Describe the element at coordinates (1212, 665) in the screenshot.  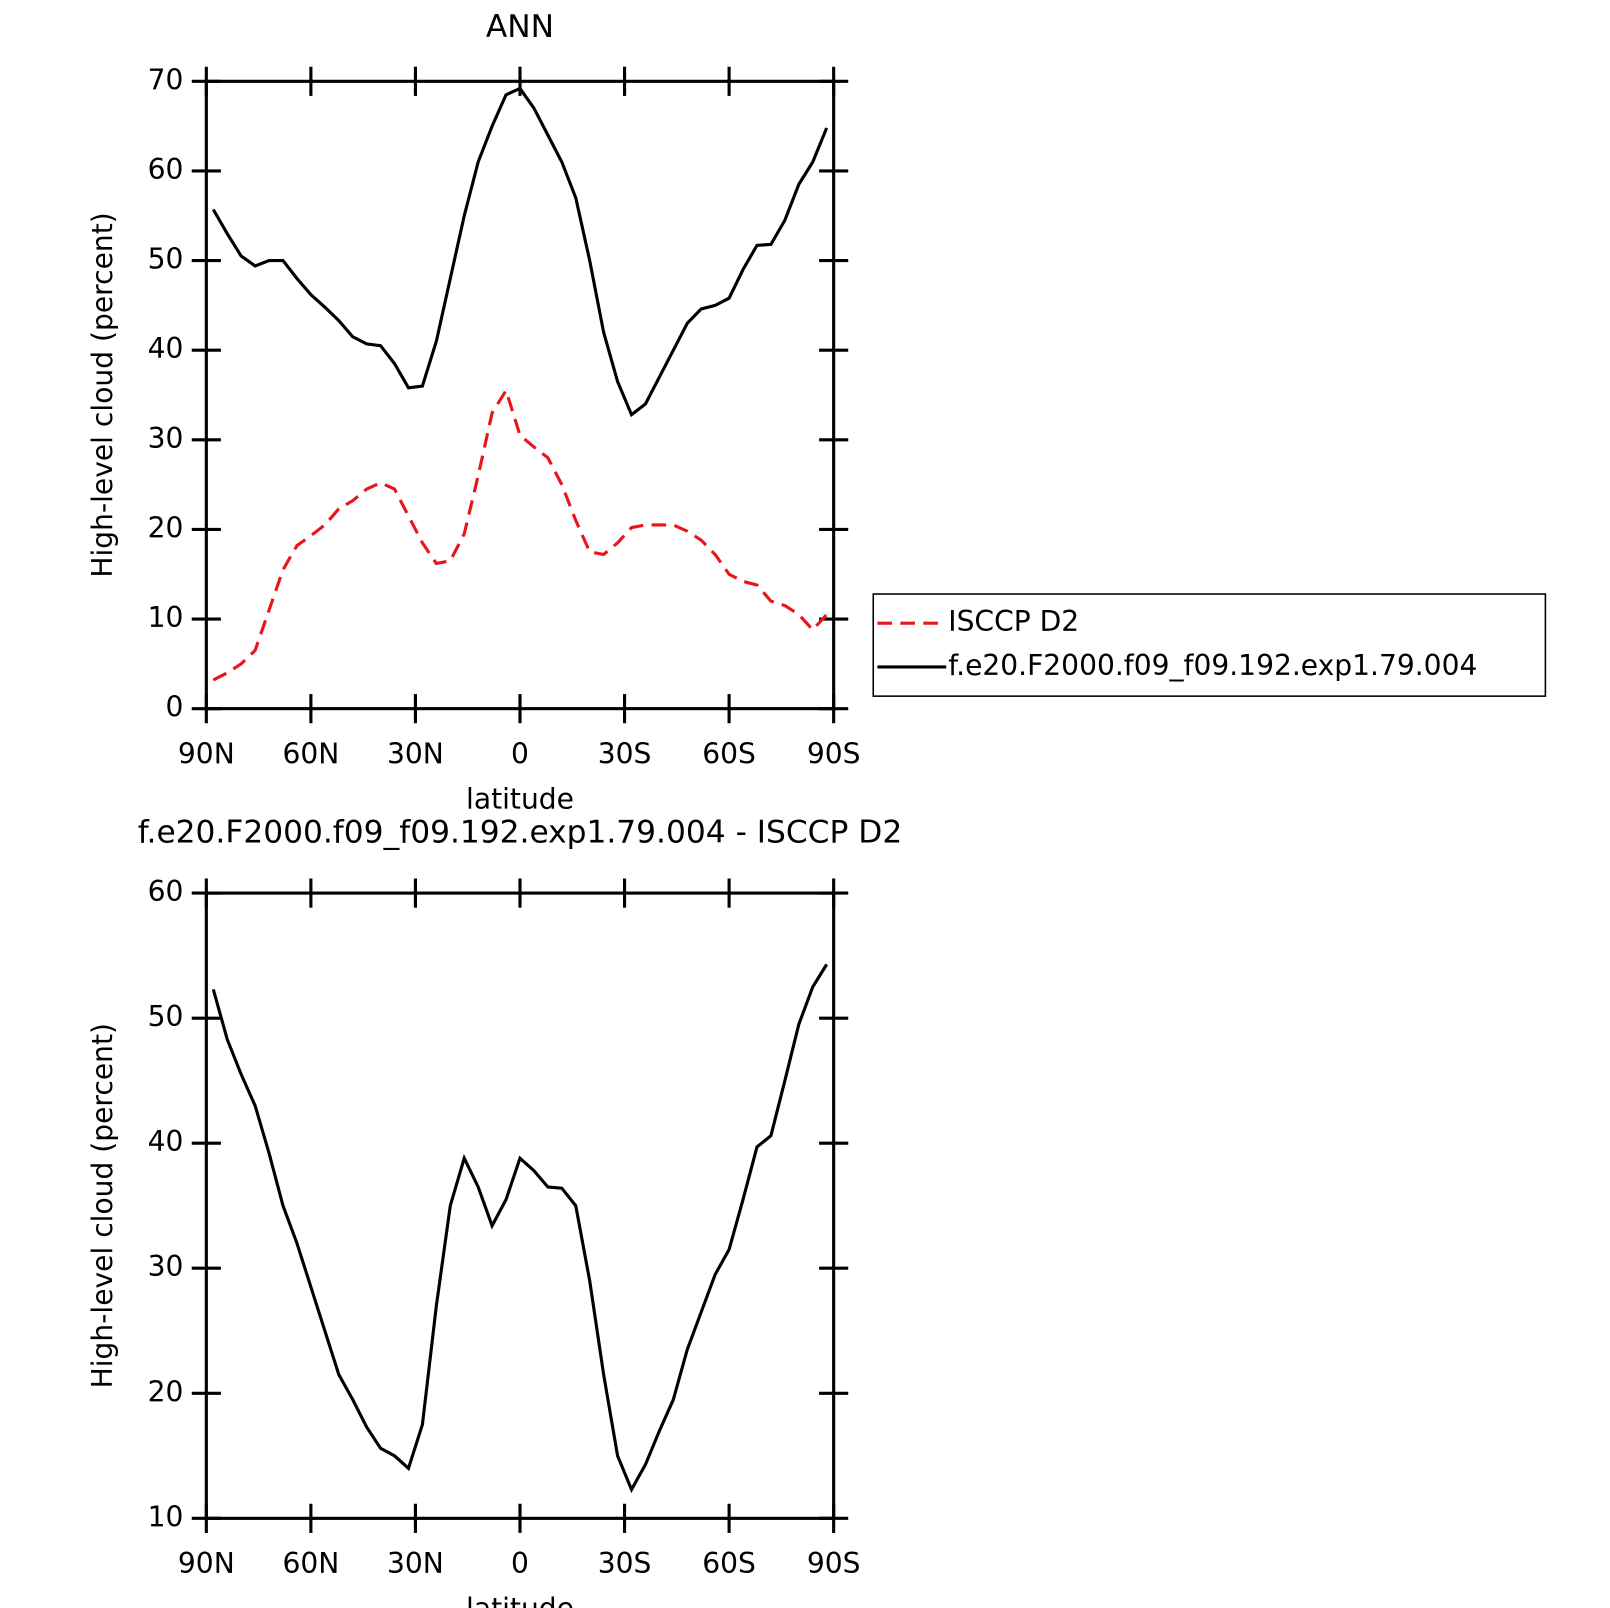
I see `legend-label: f.e20.F2000.f09_f09.192.exp1.79.004` at that location.